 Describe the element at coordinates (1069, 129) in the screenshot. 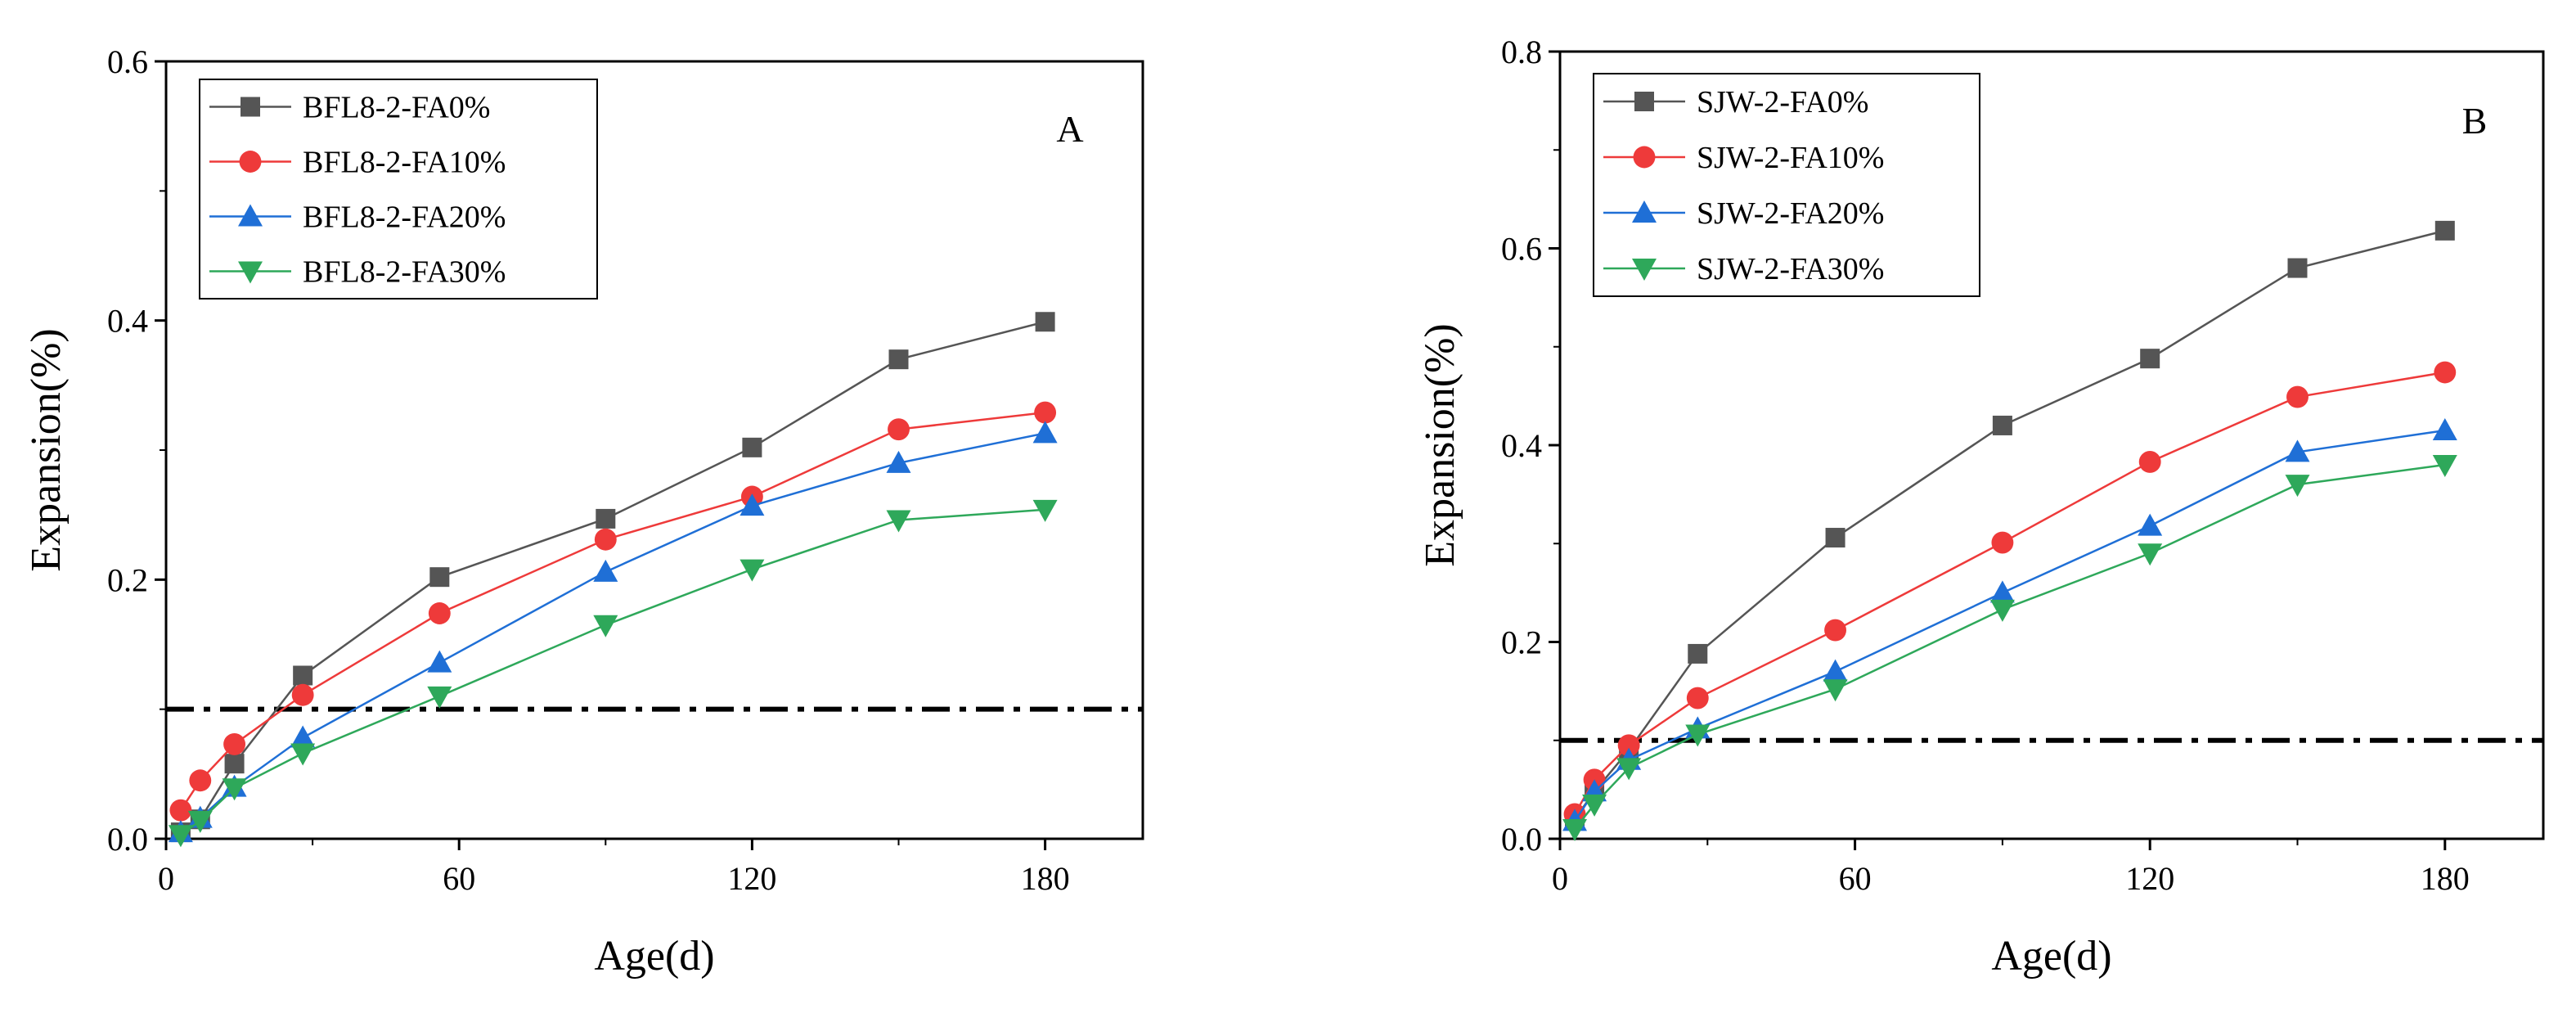

I see `panel-letter: A` at that location.